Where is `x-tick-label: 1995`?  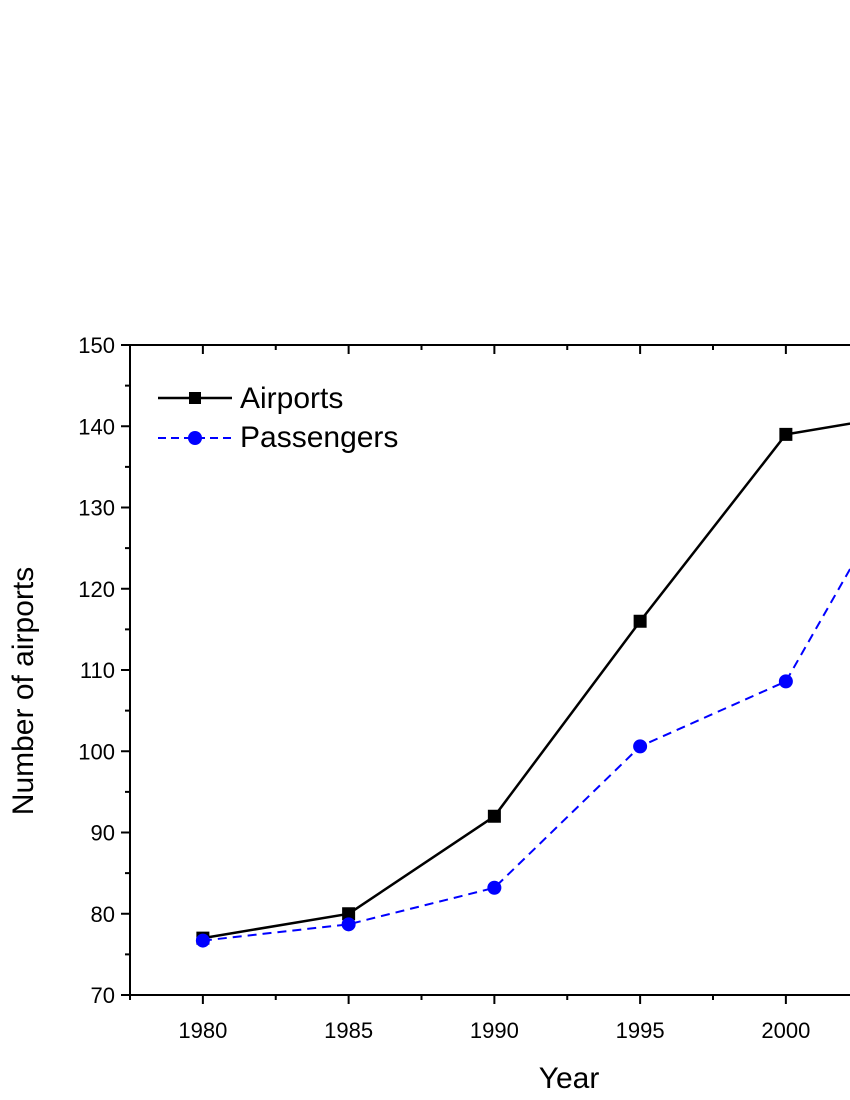
x-tick-label: 1995 is located at coordinates (640, 1030).